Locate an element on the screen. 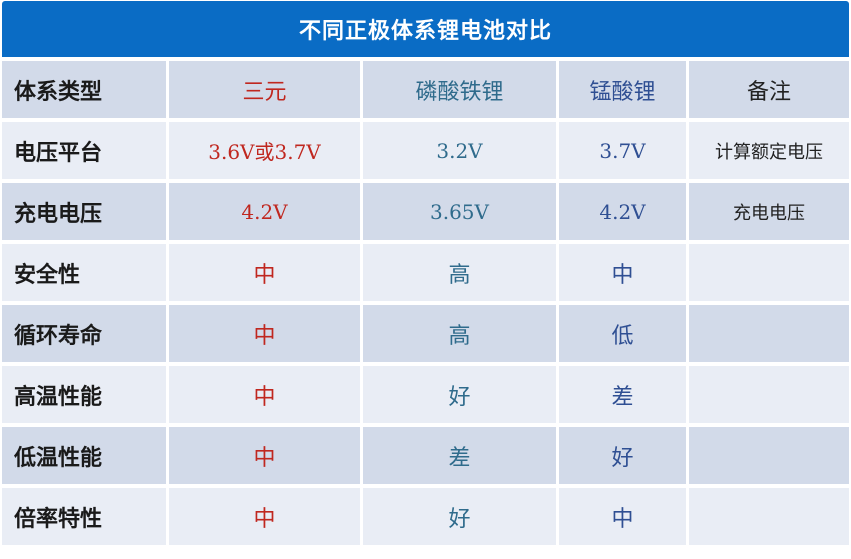  row-label: 低温性能 is located at coordinates (85, 457).